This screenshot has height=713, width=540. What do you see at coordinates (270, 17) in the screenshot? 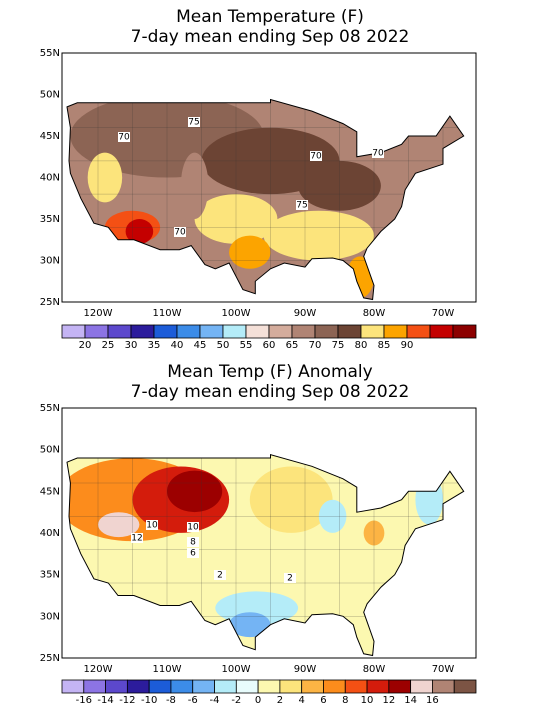
I see `map-title: Mean Temperature (F)` at bounding box center [270, 17].